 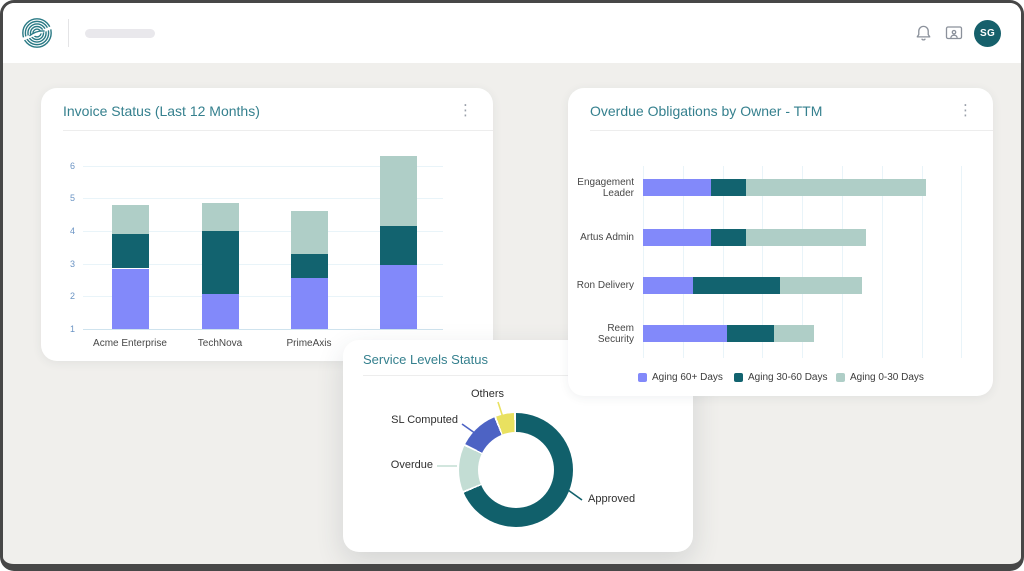 I want to click on invoice-status-title: Invoice Status (Last 12 Months), so click(x=161, y=110).